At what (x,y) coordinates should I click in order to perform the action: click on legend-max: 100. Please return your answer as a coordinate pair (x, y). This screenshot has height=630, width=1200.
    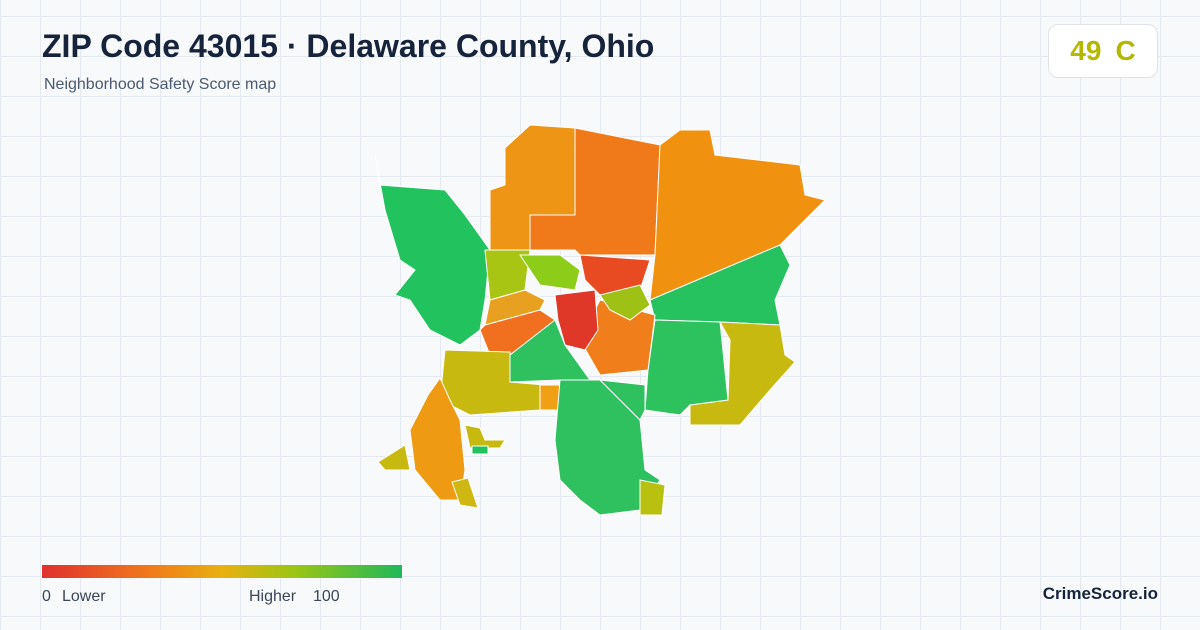
    Looking at the image, I should click on (326, 596).